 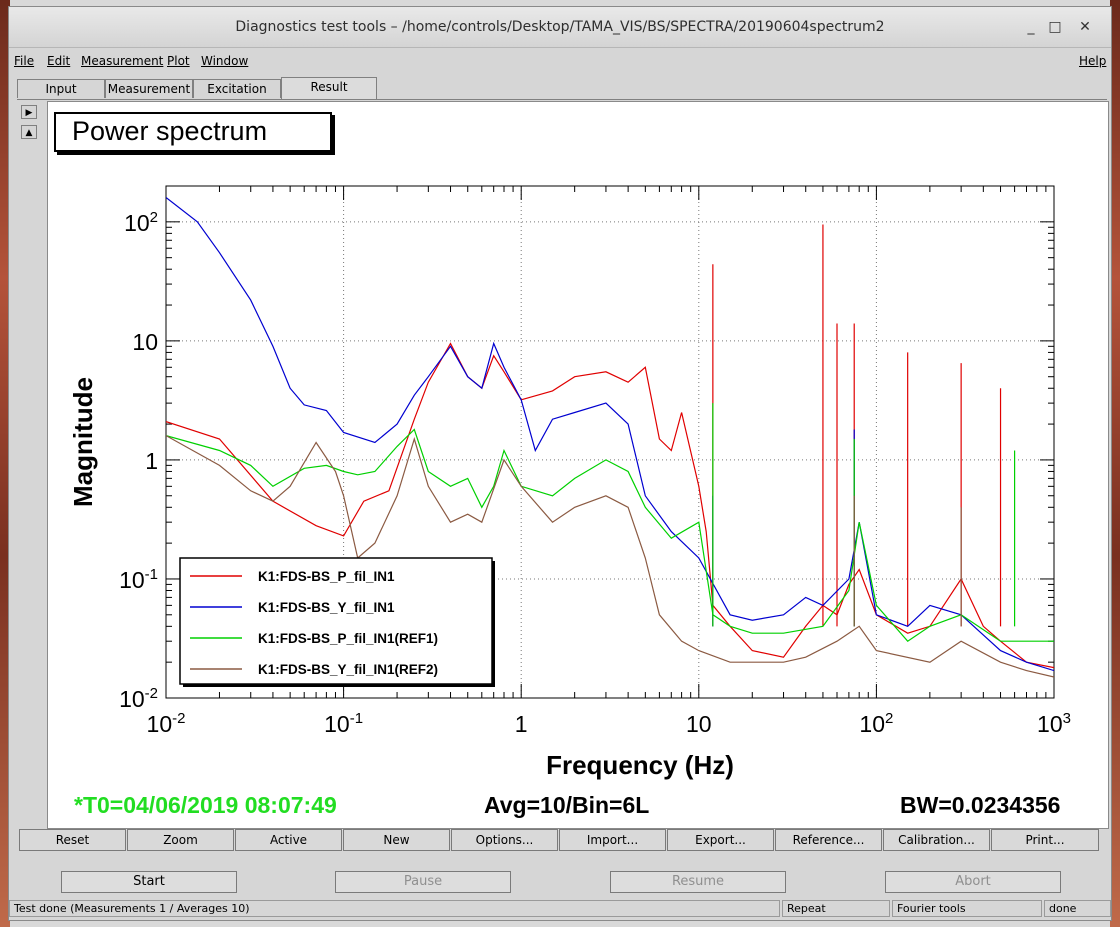 What do you see at coordinates (149, 88) in the screenshot?
I see `tab-measurement: Measurement` at bounding box center [149, 88].